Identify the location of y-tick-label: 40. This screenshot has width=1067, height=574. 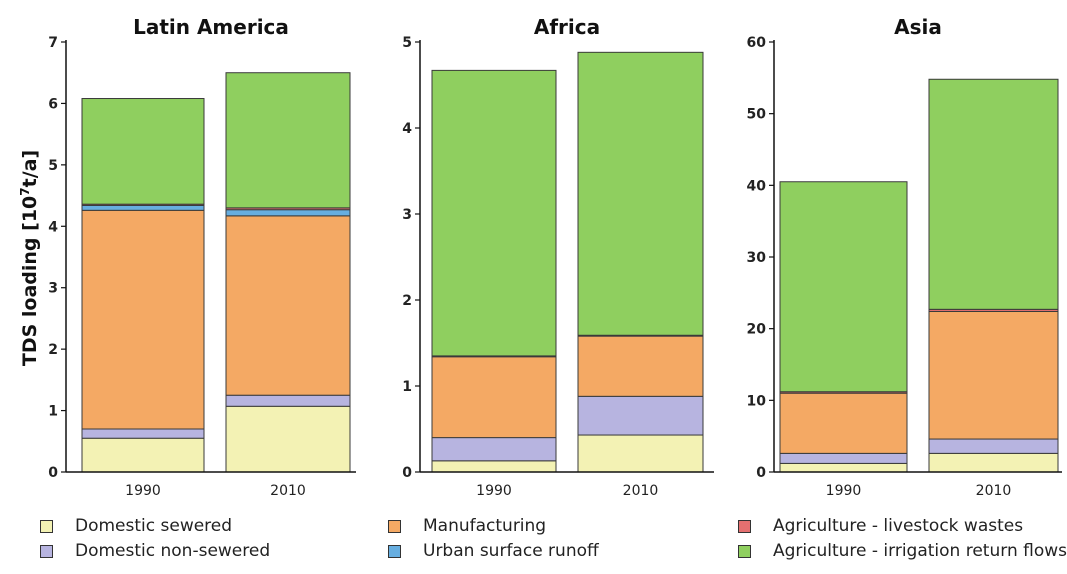
(757, 186).